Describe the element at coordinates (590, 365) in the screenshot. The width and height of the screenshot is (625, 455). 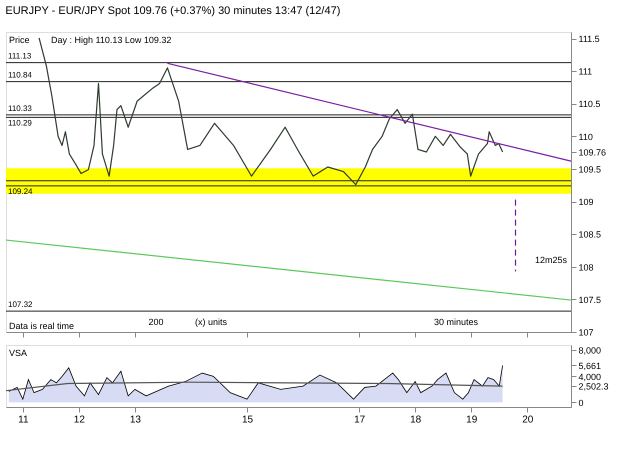
I see `y-tick-label: 5,661` at that location.